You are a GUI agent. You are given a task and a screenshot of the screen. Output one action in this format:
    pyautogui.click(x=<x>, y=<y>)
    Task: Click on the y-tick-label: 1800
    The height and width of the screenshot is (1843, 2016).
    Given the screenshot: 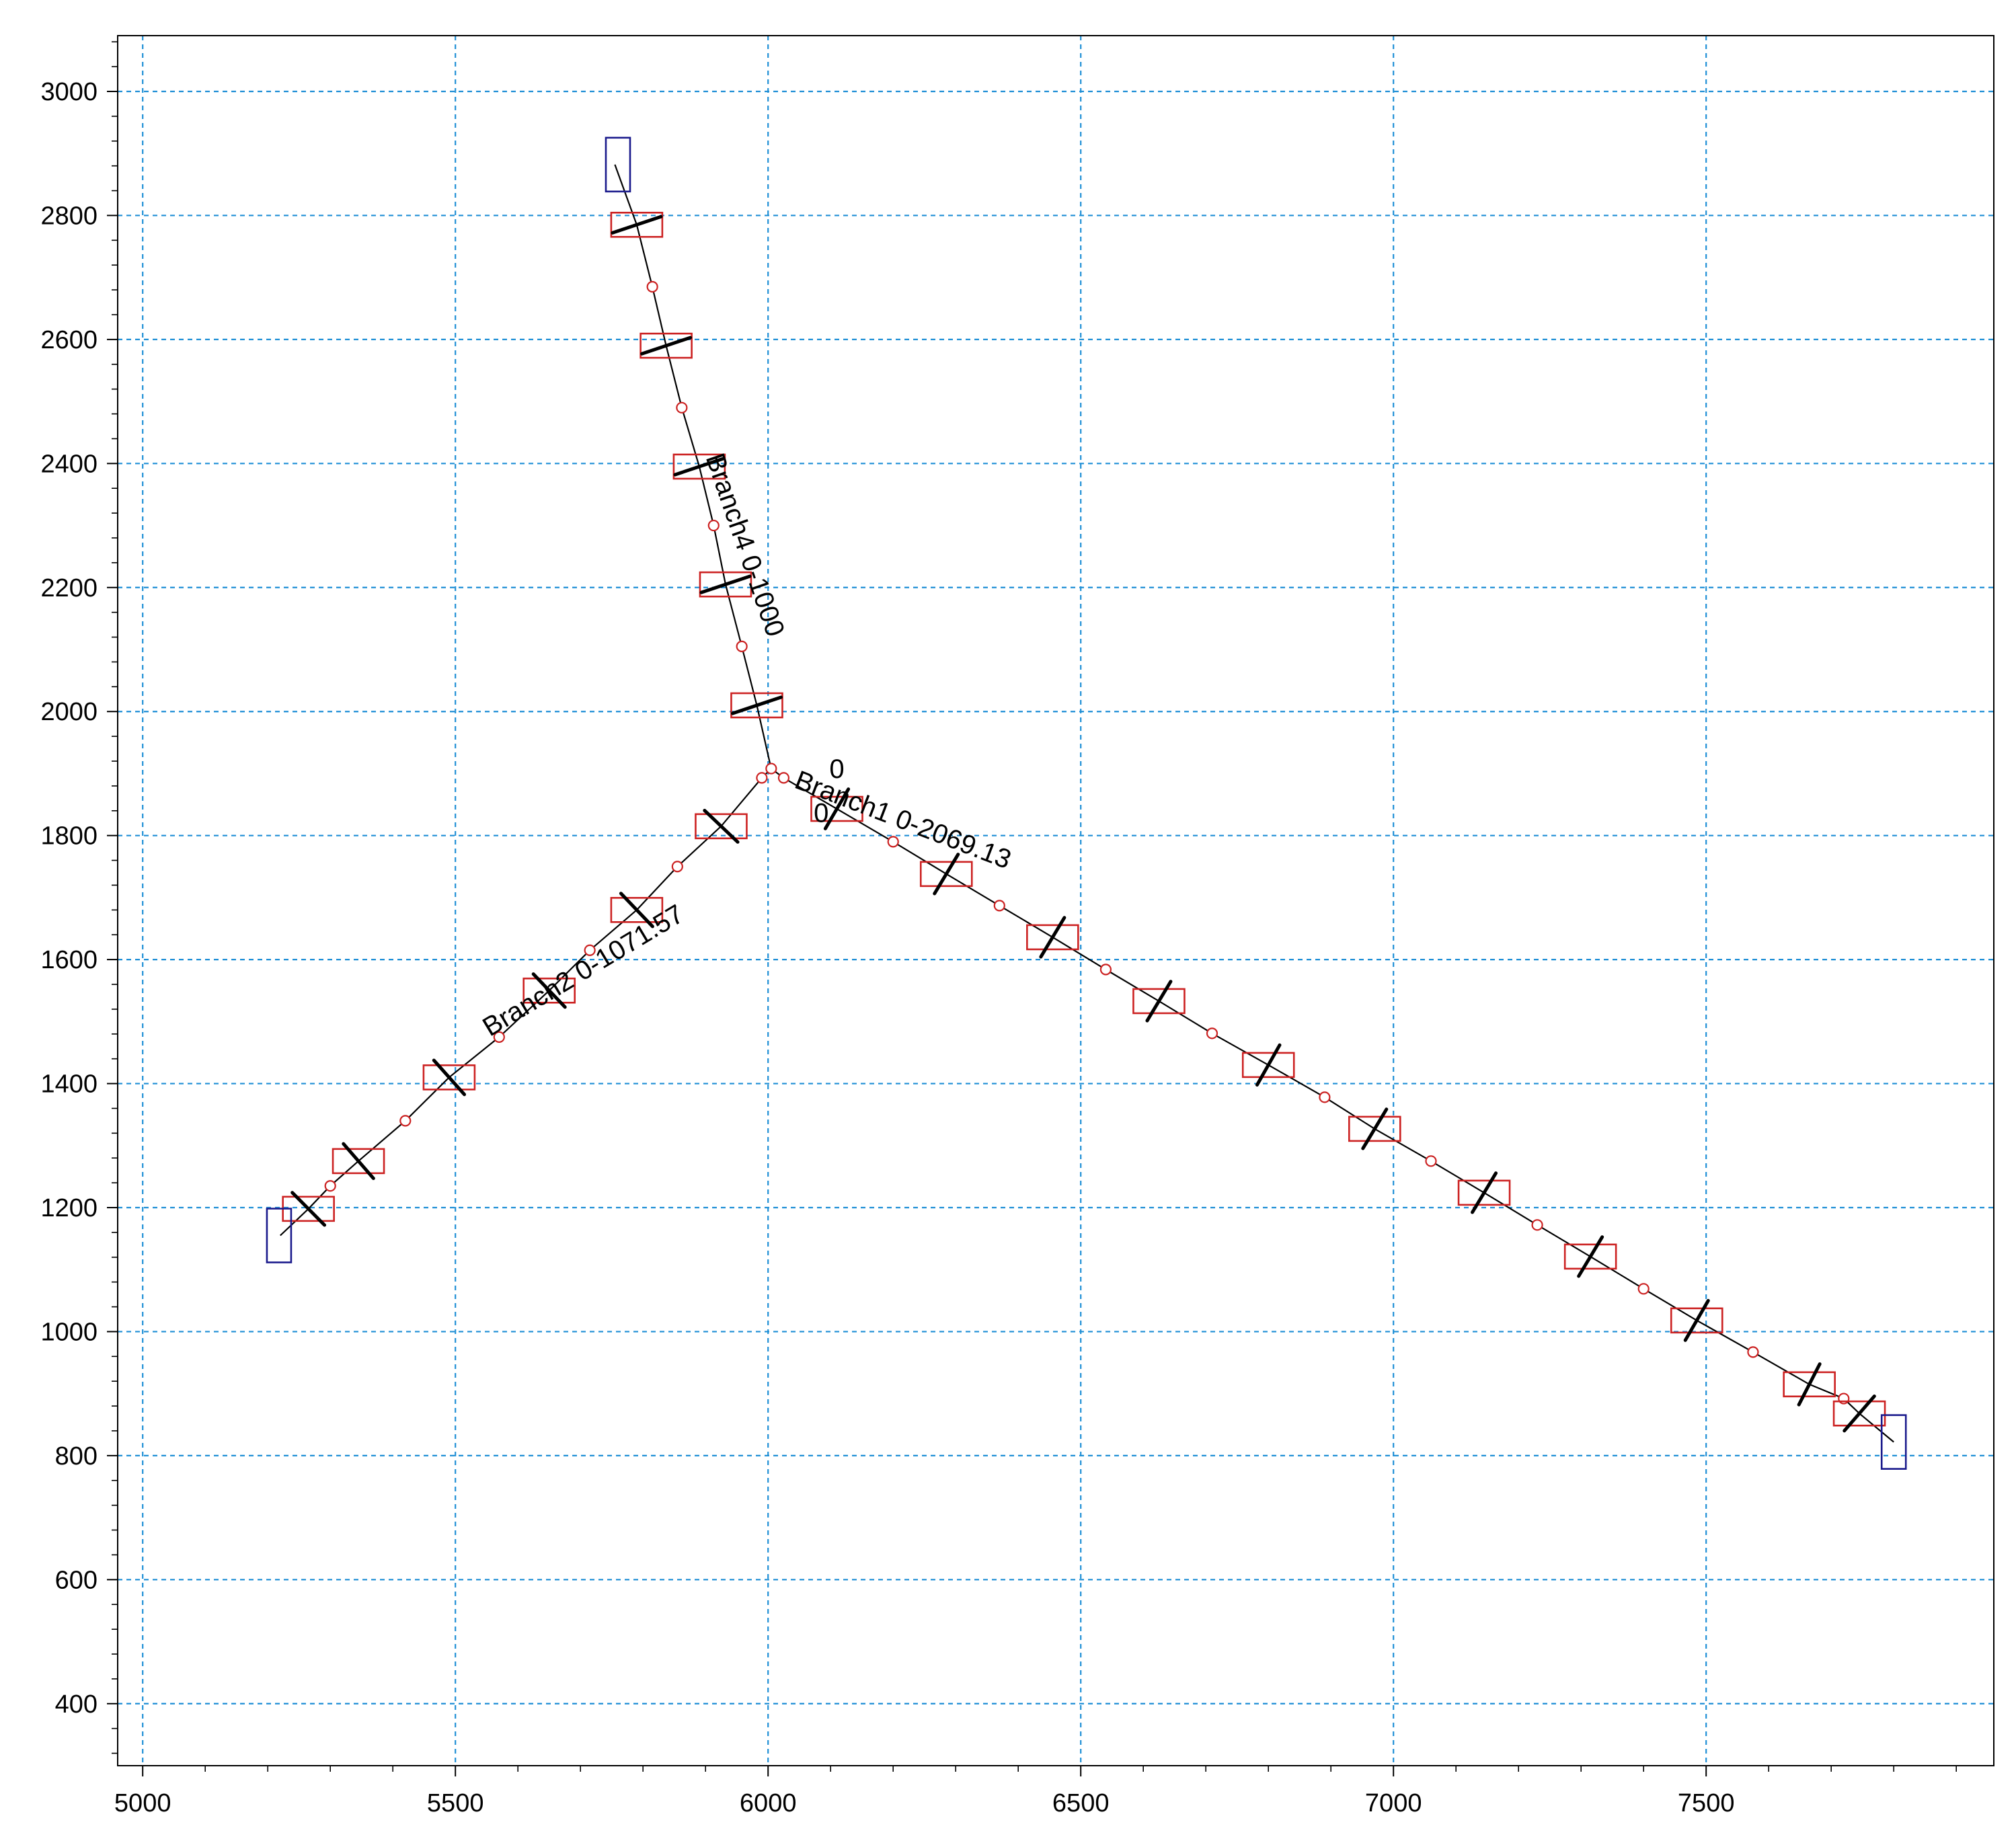 What is the action you would take?
    pyautogui.click(x=69, y=836)
    